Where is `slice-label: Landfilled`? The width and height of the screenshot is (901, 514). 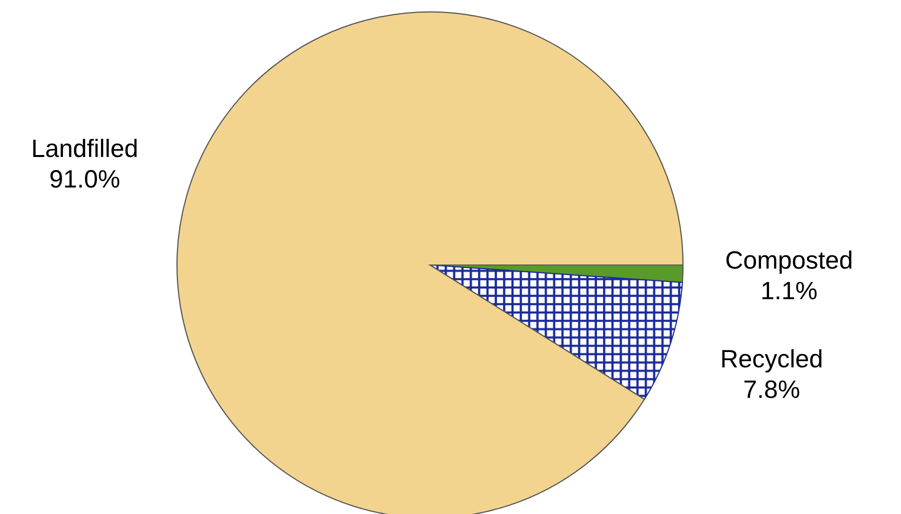
slice-label: Landfilled is located at coordinates (85, 148).